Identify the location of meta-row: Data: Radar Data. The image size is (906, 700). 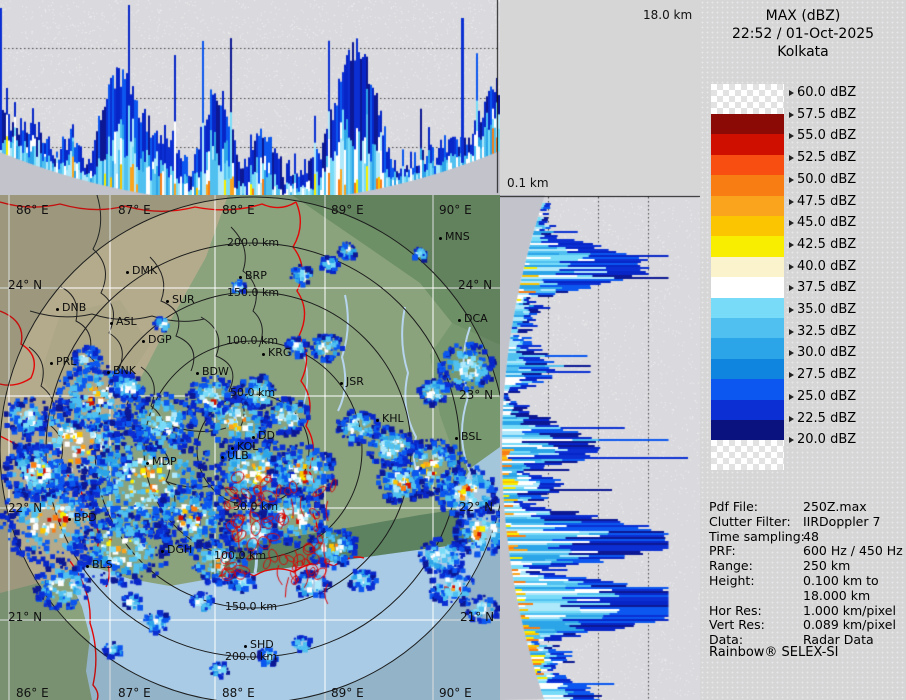
(807, 639).